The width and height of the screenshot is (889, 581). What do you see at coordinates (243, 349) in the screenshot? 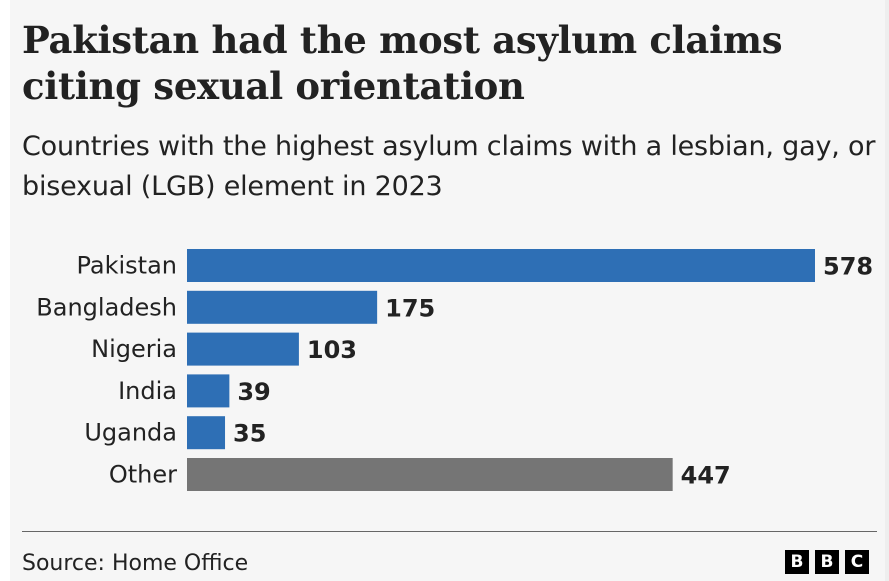
I see `bar-nigeria` at bounding box center [243, 349].